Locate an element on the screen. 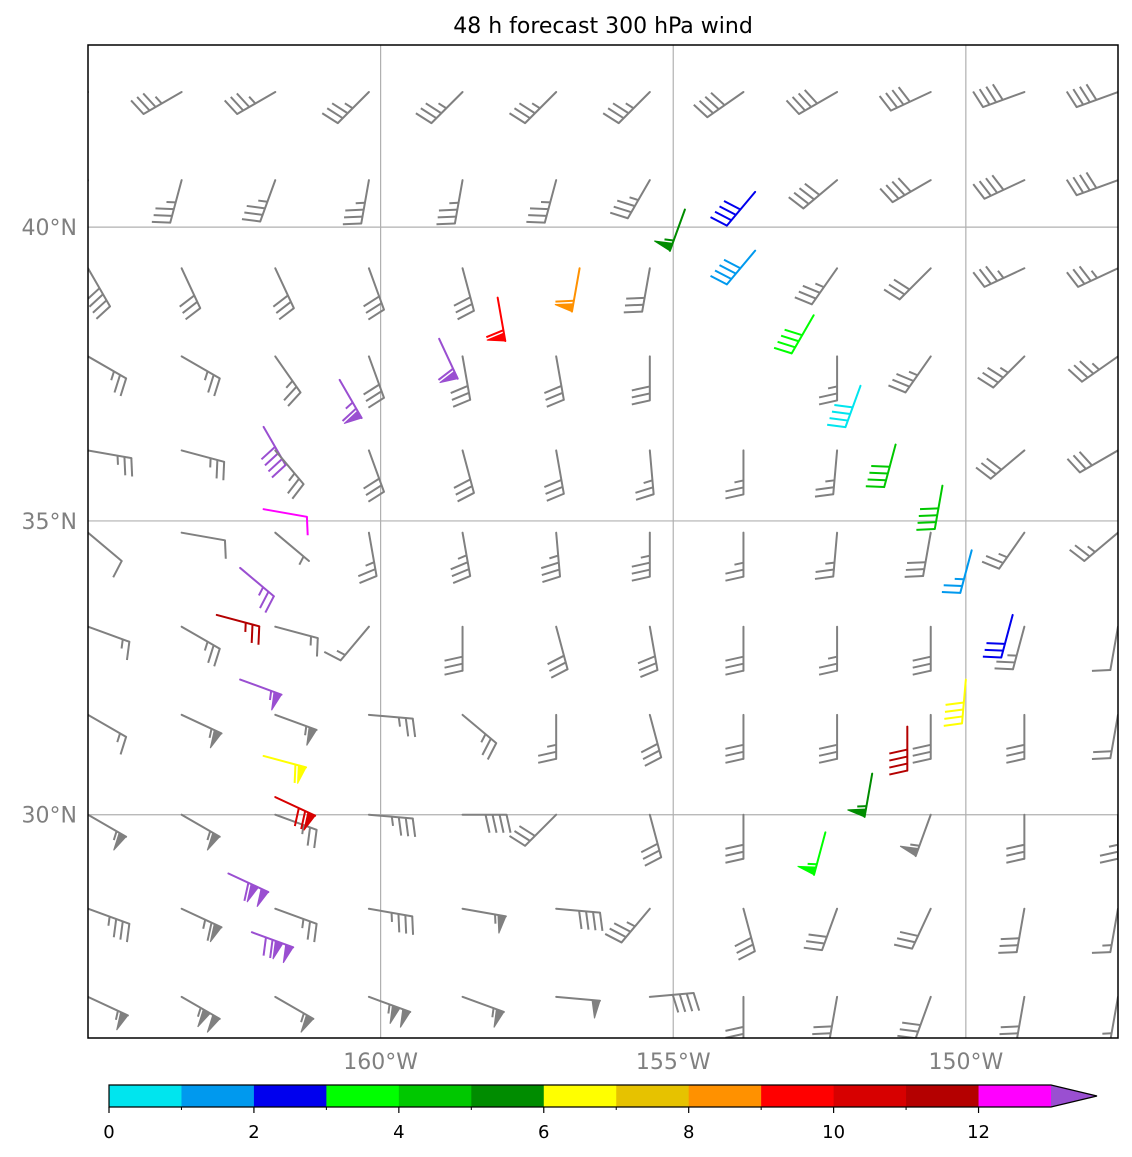 The image size is (1132, 1157). x-tick-label: 155°W is located at coordinates (673, 1062).